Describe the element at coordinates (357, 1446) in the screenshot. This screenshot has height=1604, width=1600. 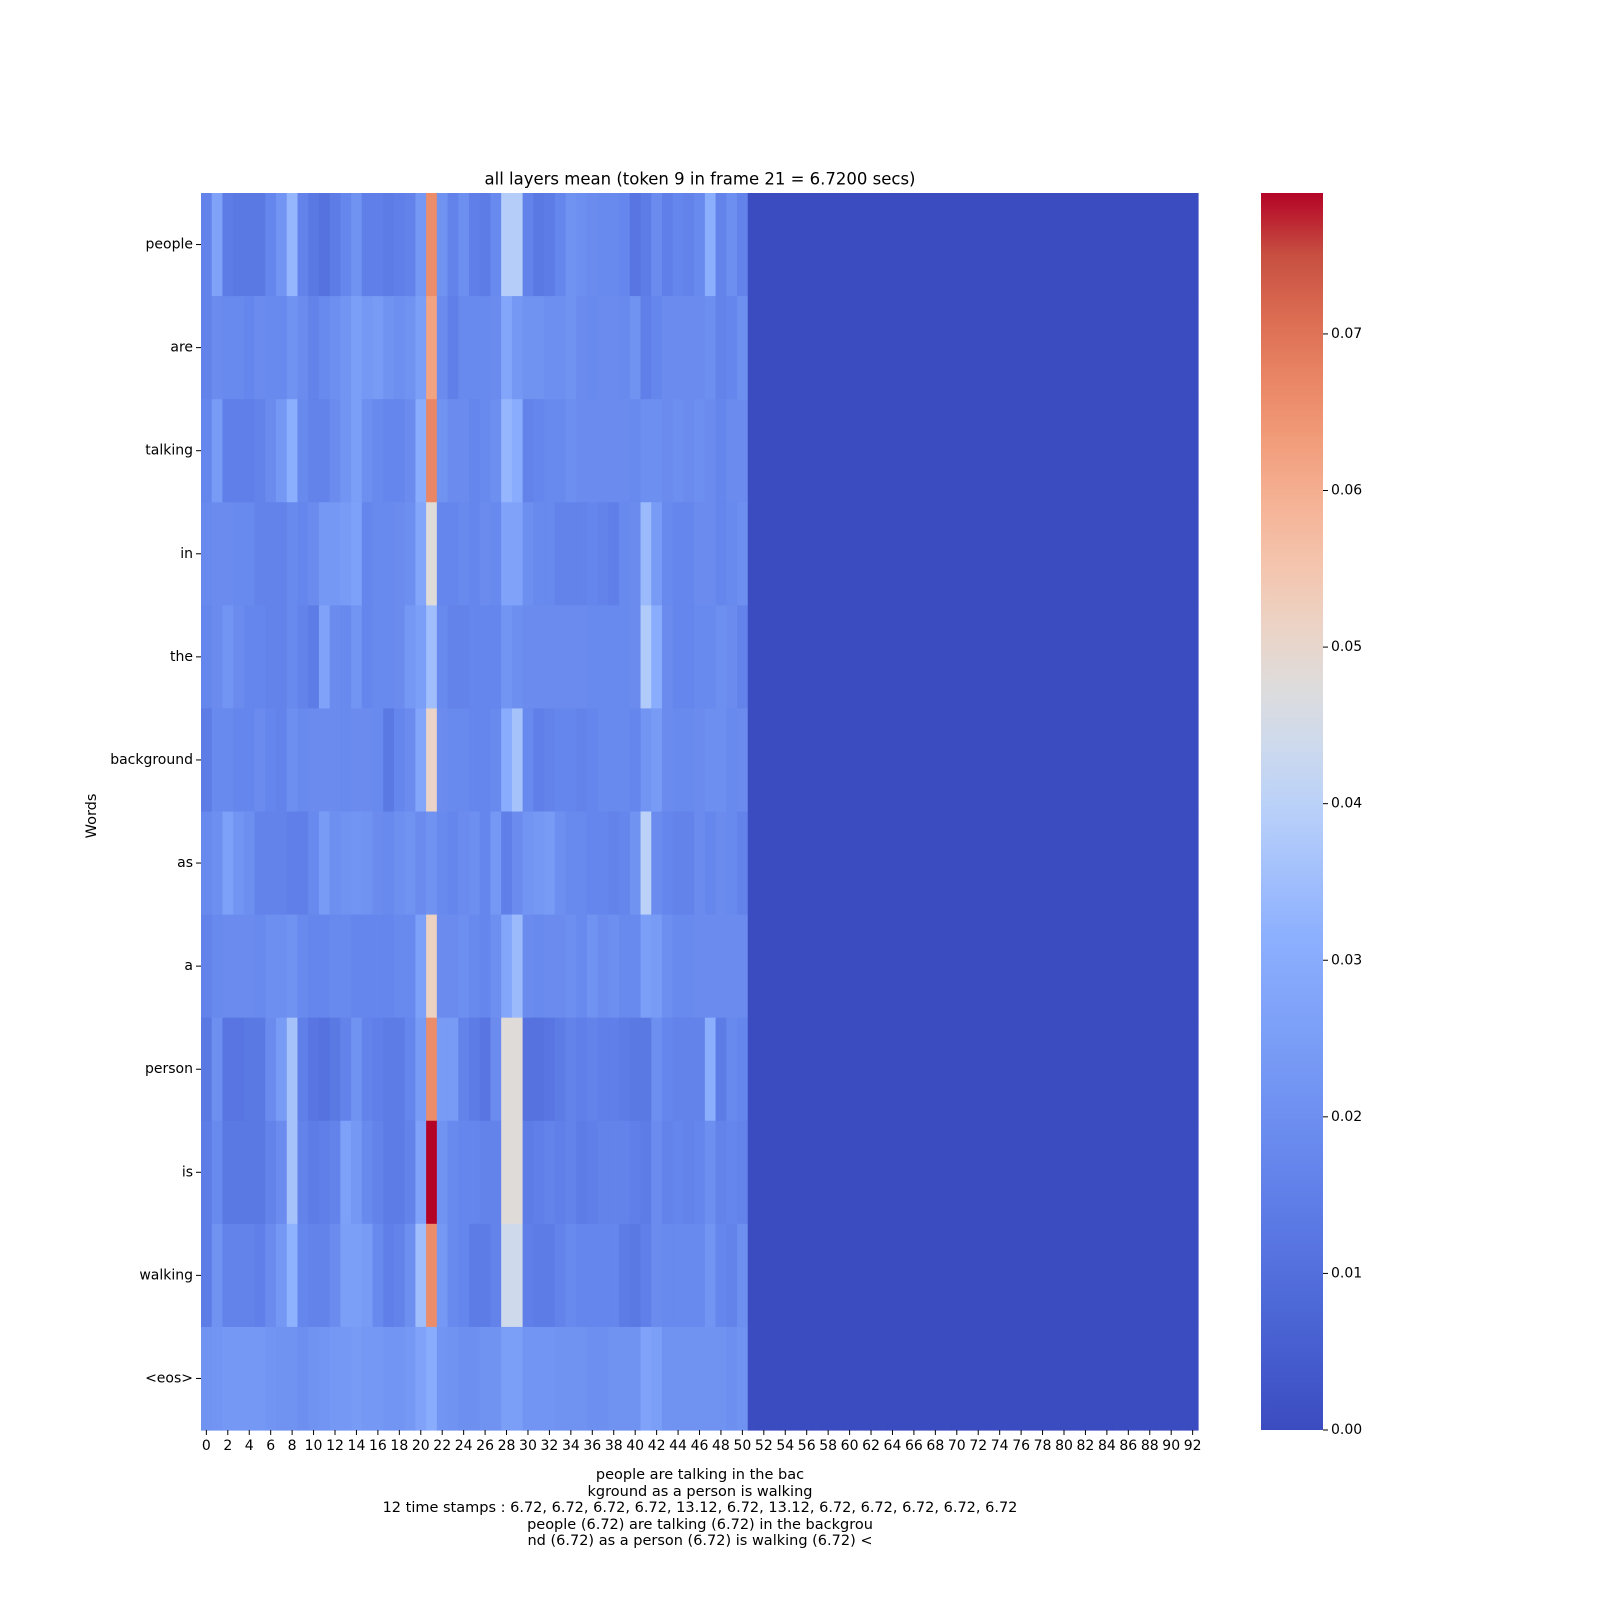
I see `x-tick-label: 14` at that location.